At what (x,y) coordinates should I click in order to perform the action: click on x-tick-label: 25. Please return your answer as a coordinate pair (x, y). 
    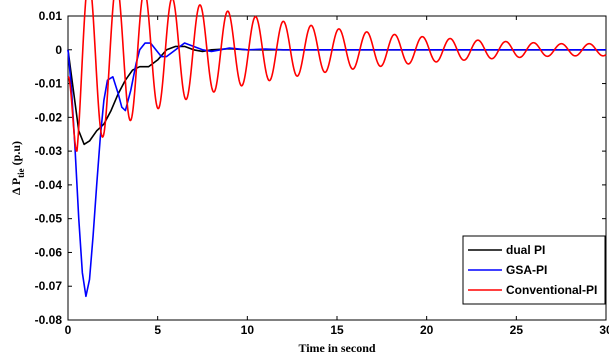
    Looking at the image, I should click on (517, 330).